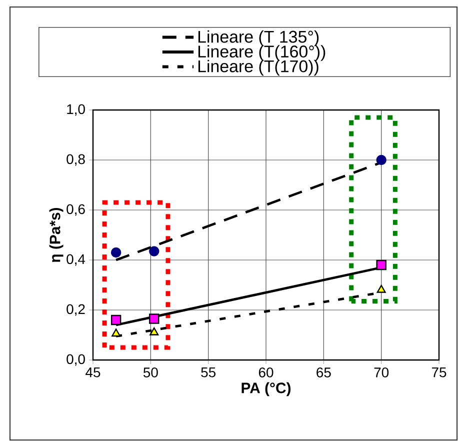  I want to click on x-tick-label: 70, so click(381, 373).